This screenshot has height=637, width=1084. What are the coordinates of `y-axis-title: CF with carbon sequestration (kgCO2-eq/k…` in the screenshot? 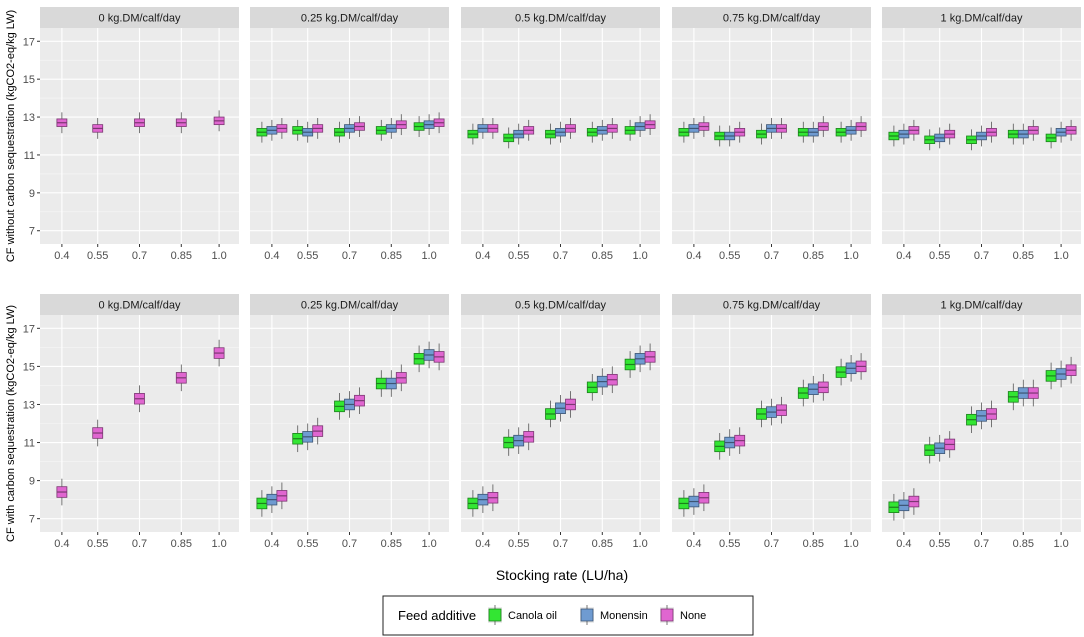 It's located at (11, 423).